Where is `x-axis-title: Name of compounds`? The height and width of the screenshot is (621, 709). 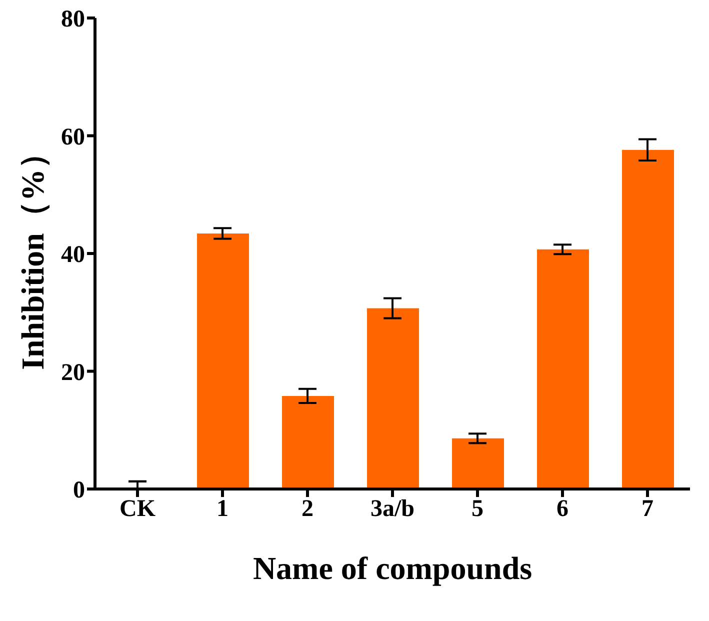
x-axis-title: Name of compounds is located at coordinates (392, 568).